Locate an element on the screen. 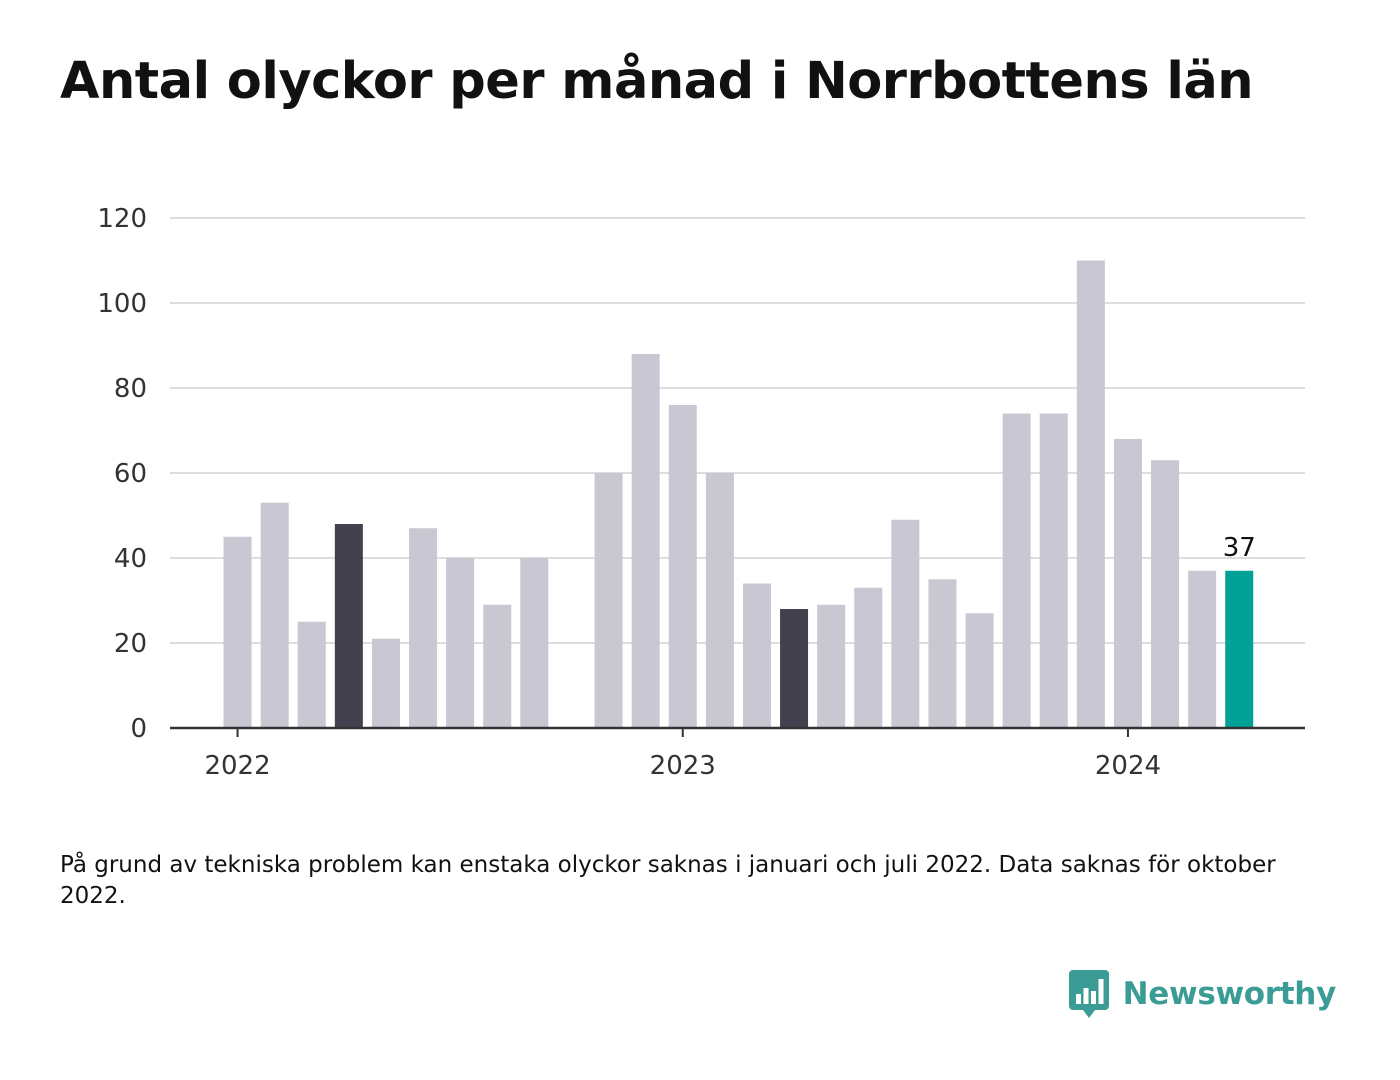  y-tick-label: 40 is located at coordinates (130, 559).